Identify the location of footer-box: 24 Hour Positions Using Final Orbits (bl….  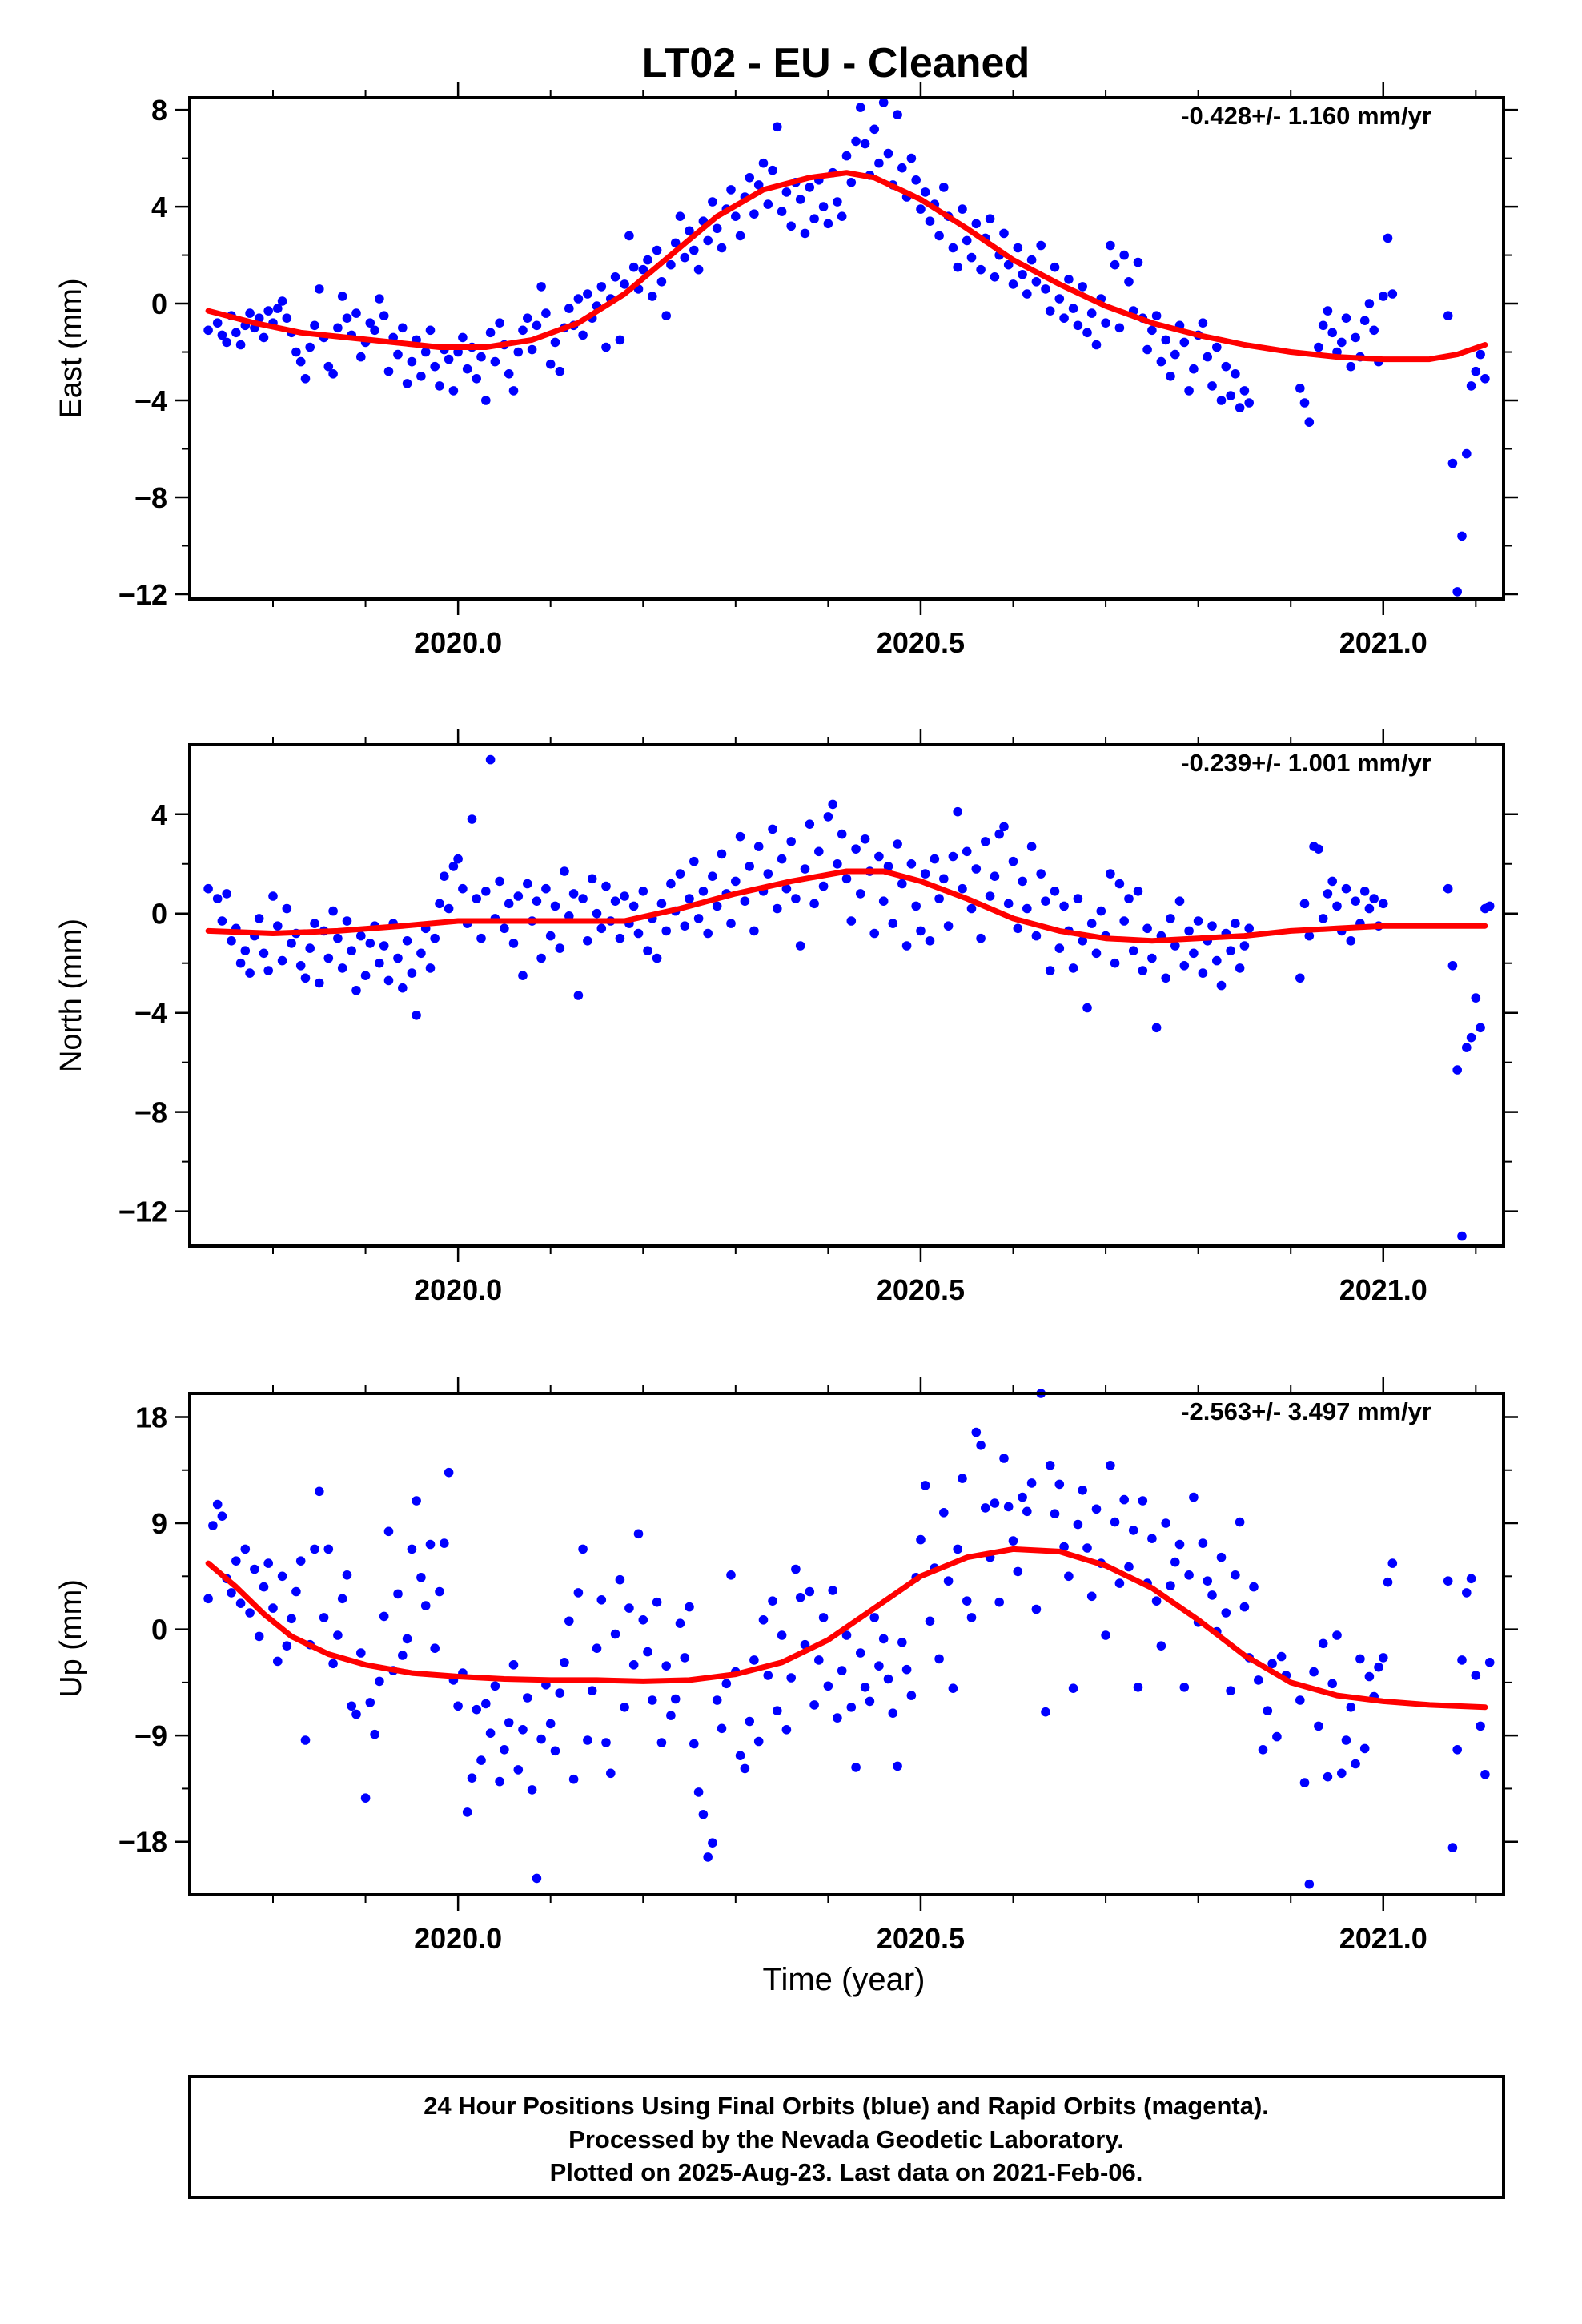
(847, 2137).